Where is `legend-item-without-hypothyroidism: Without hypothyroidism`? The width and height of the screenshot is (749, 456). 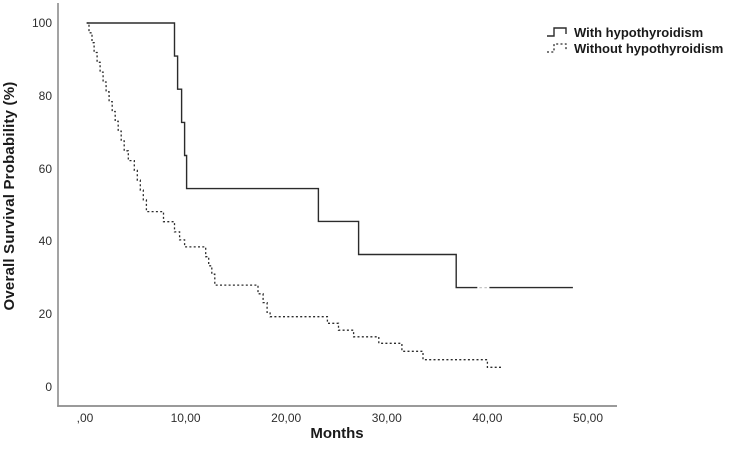 legend-item-without-hypothyroidism: Without hypothyroidism is located at coordinates (634, 48).